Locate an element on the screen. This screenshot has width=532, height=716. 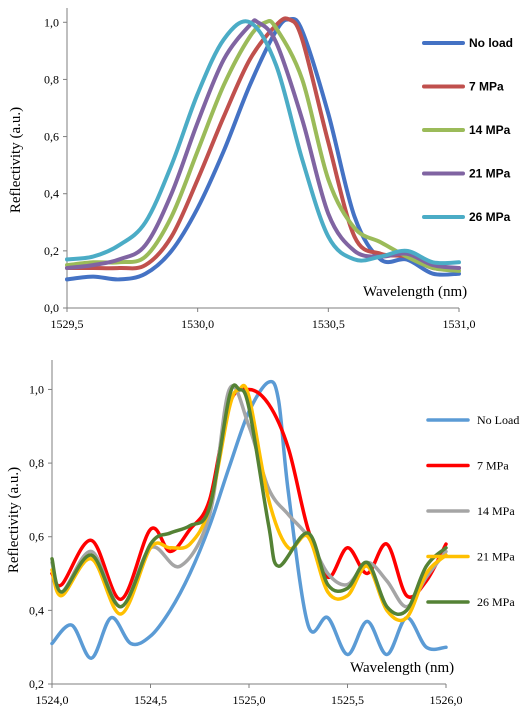
x-tick-label: 1524,5 is located at coordinates (150, 700).